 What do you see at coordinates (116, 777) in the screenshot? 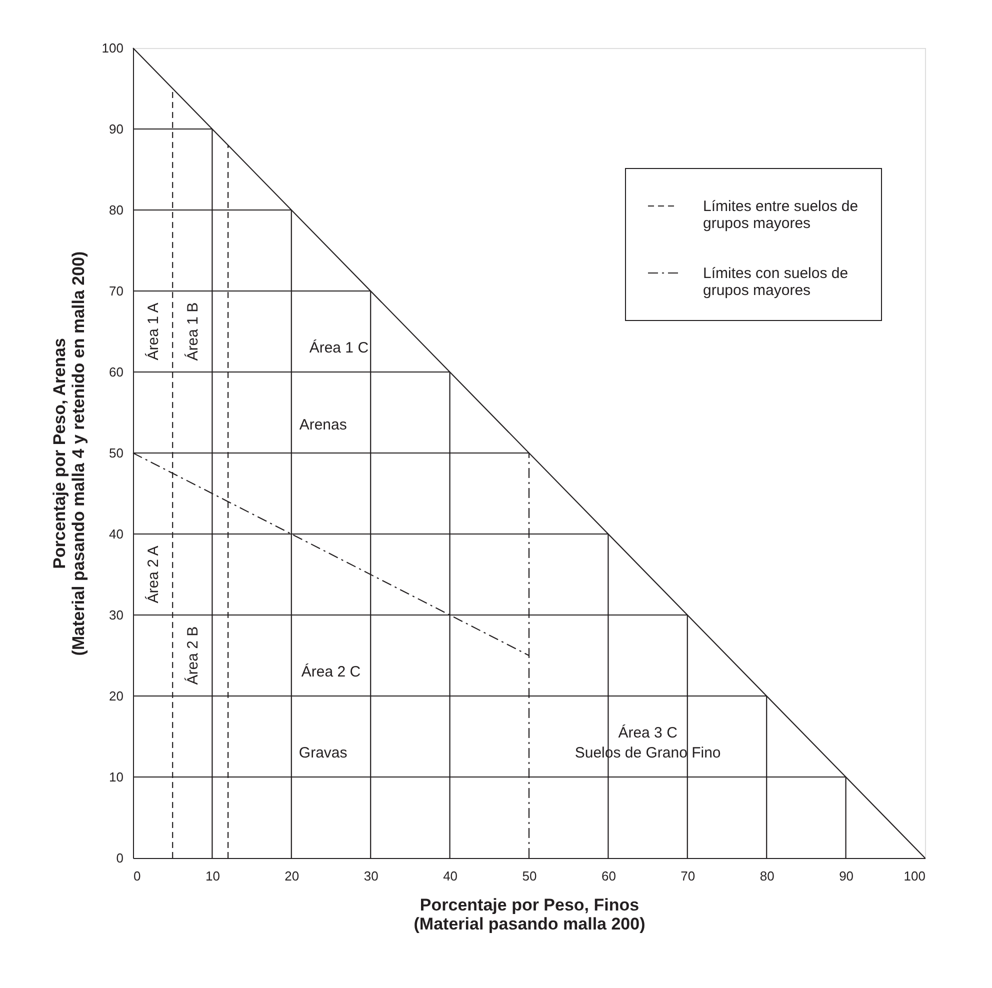
I see `y-tick-label: 10` at bounding box center [116, 777].